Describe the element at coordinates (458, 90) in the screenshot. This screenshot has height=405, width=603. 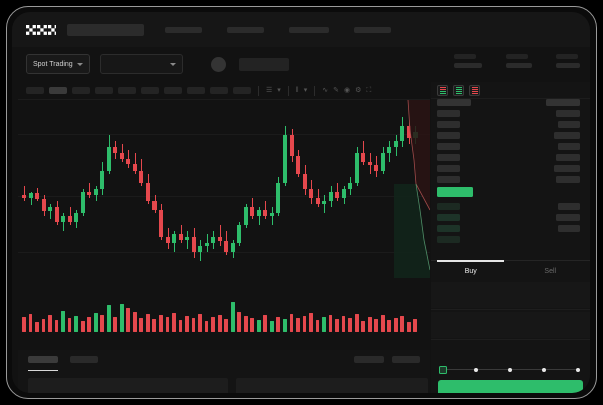
I see `orderbook-bids-icon` at that location.